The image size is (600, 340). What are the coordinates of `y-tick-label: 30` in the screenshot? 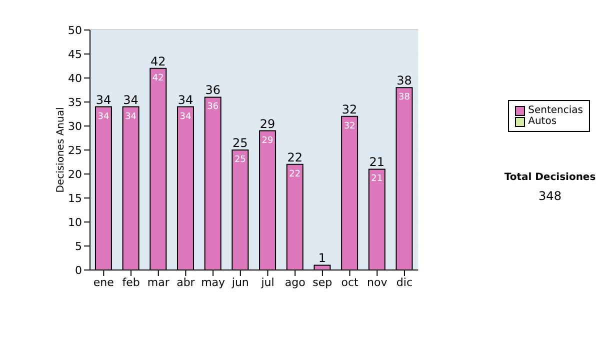 It's located at (75, 126).